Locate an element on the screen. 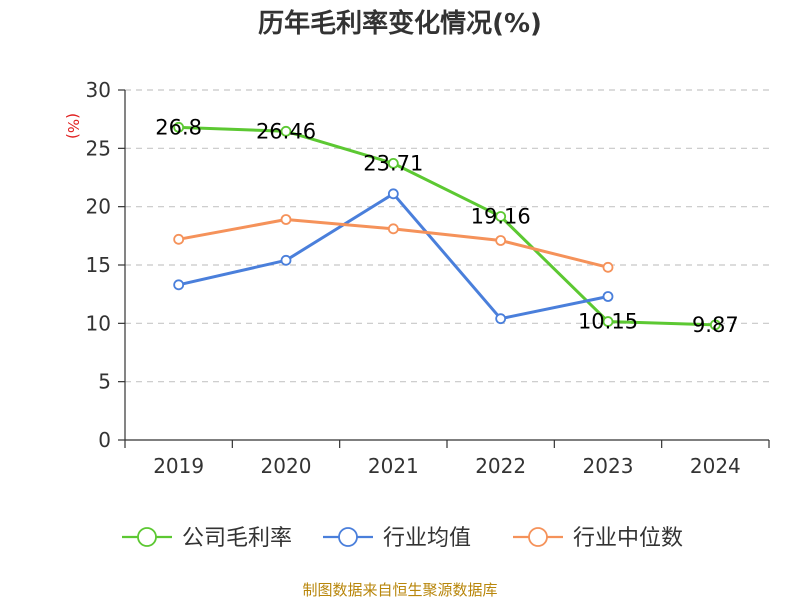 Image resolution: width=800 pixels, height=600 pixels. y-axis-unit-label: (%) is located at coordinates (73, 126).